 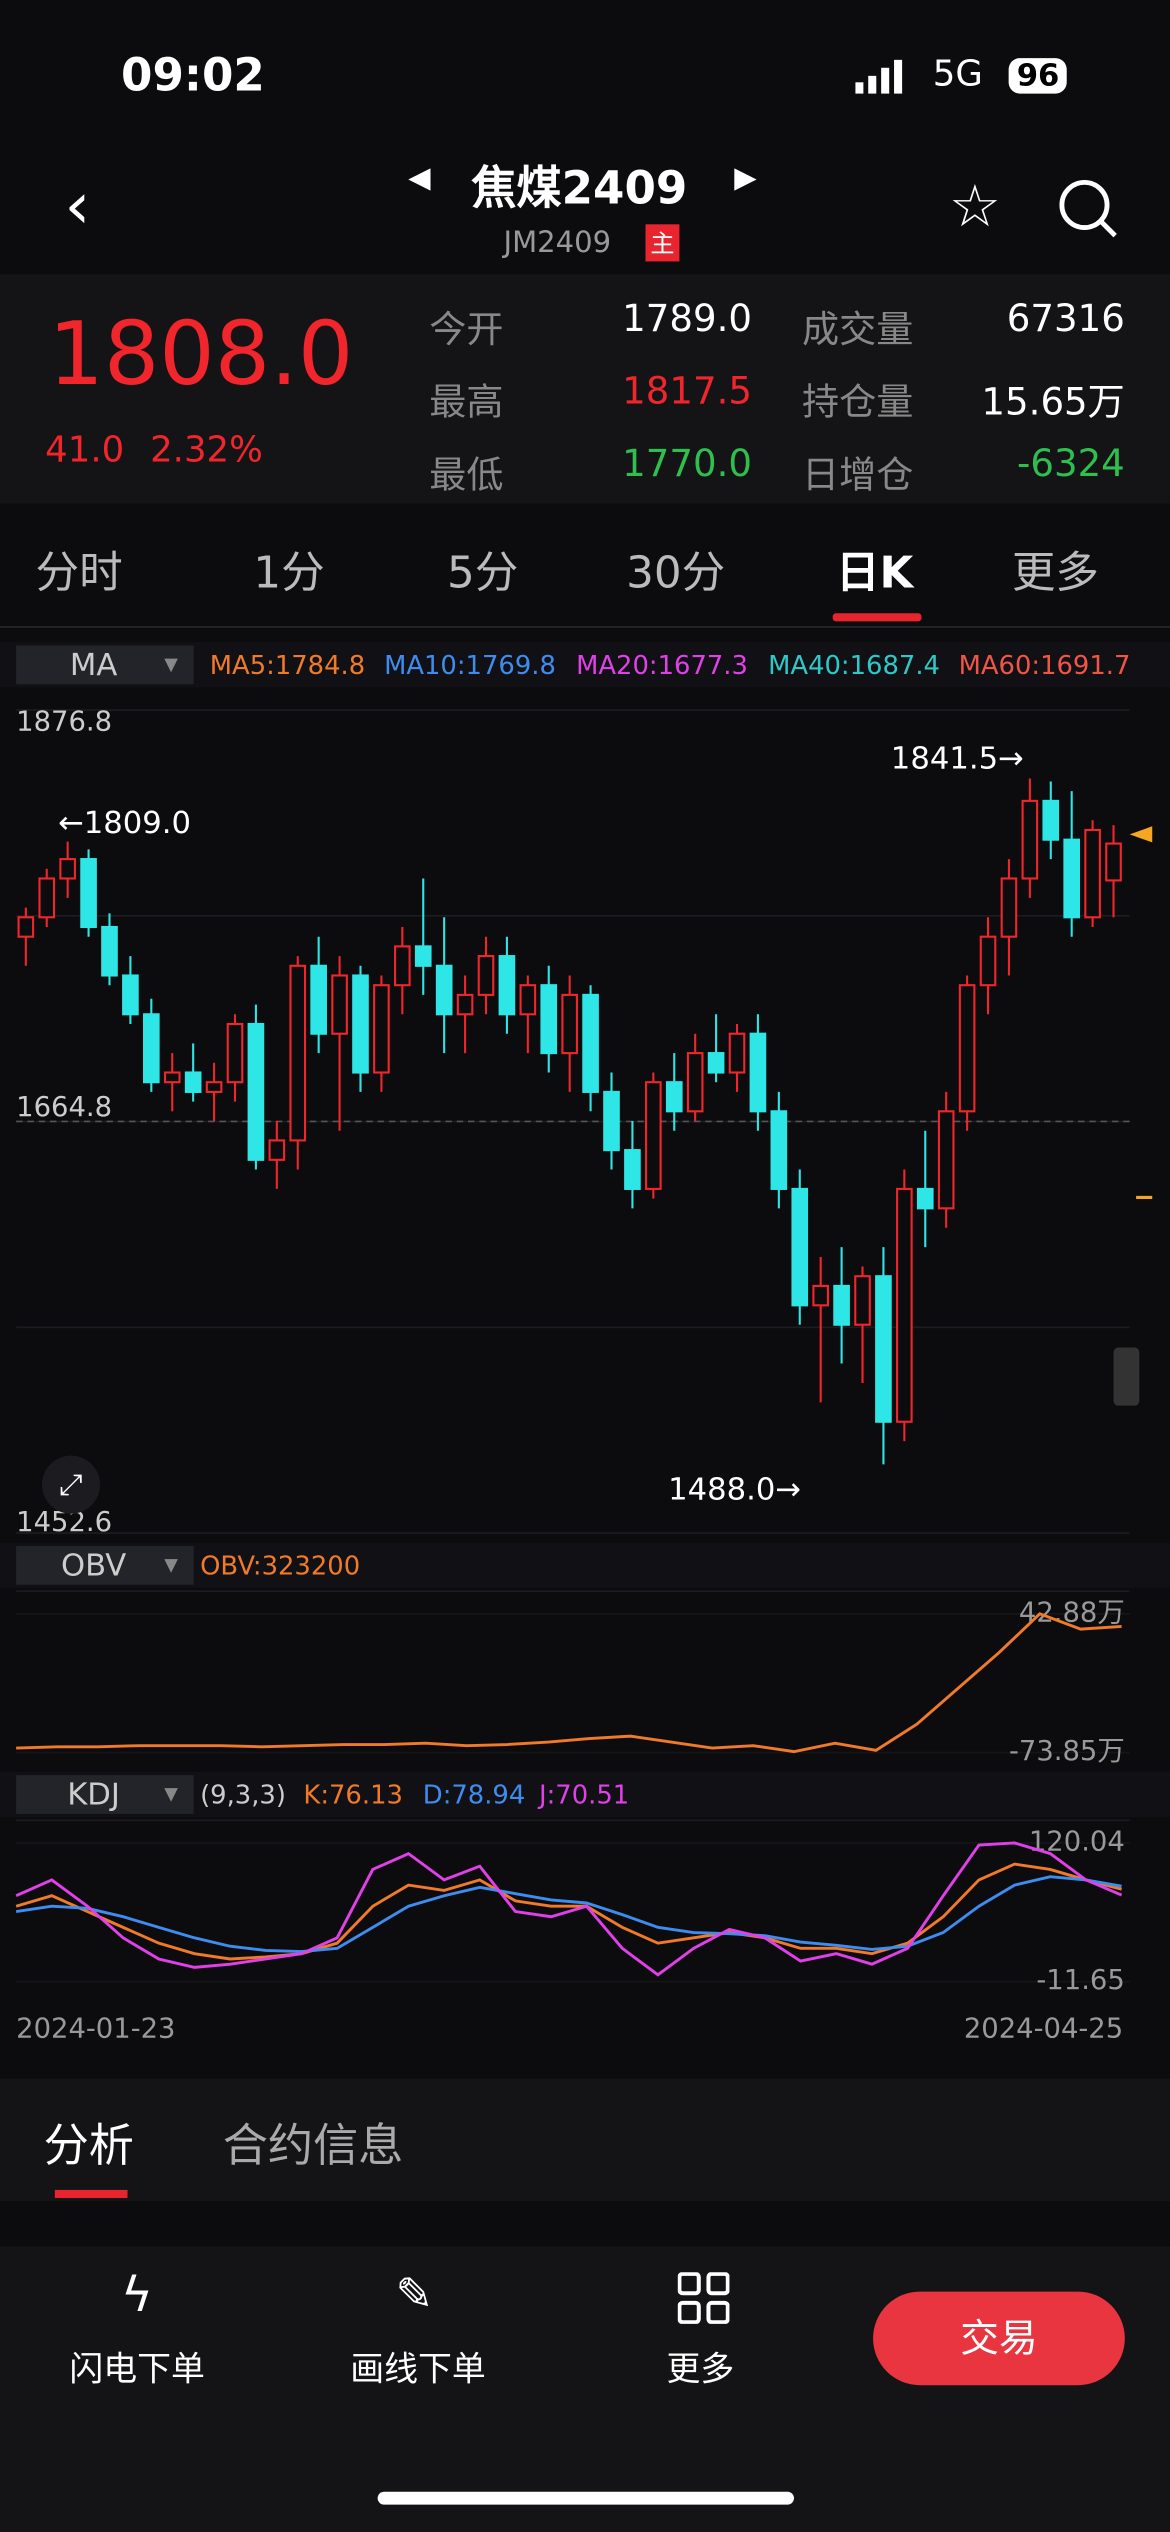 I want to click on stat-value: 15.65万, so click(x=1053, y=403).